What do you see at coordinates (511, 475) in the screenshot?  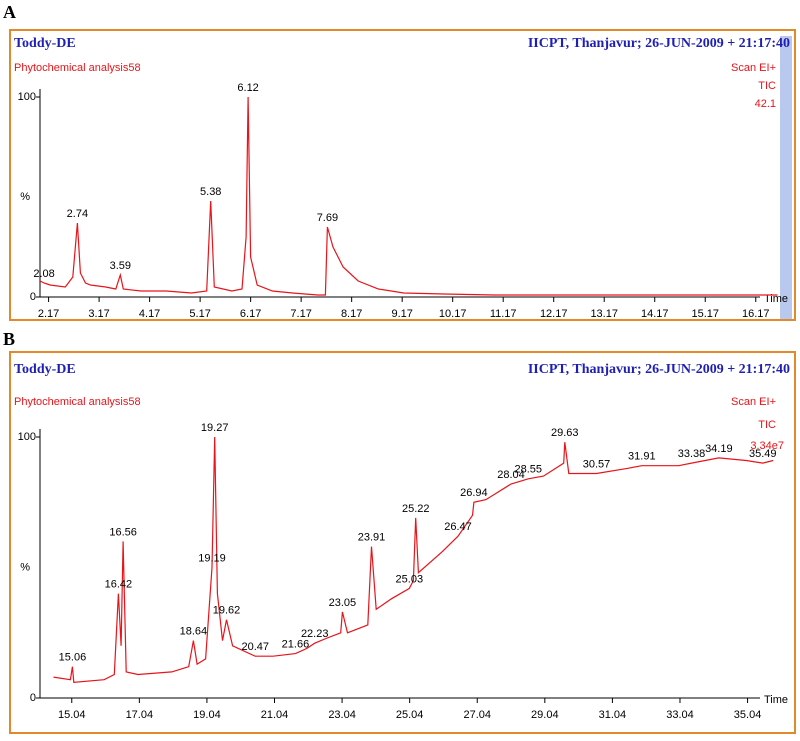 I see `peak-label: 28.04` at bounding box center [511, 475].